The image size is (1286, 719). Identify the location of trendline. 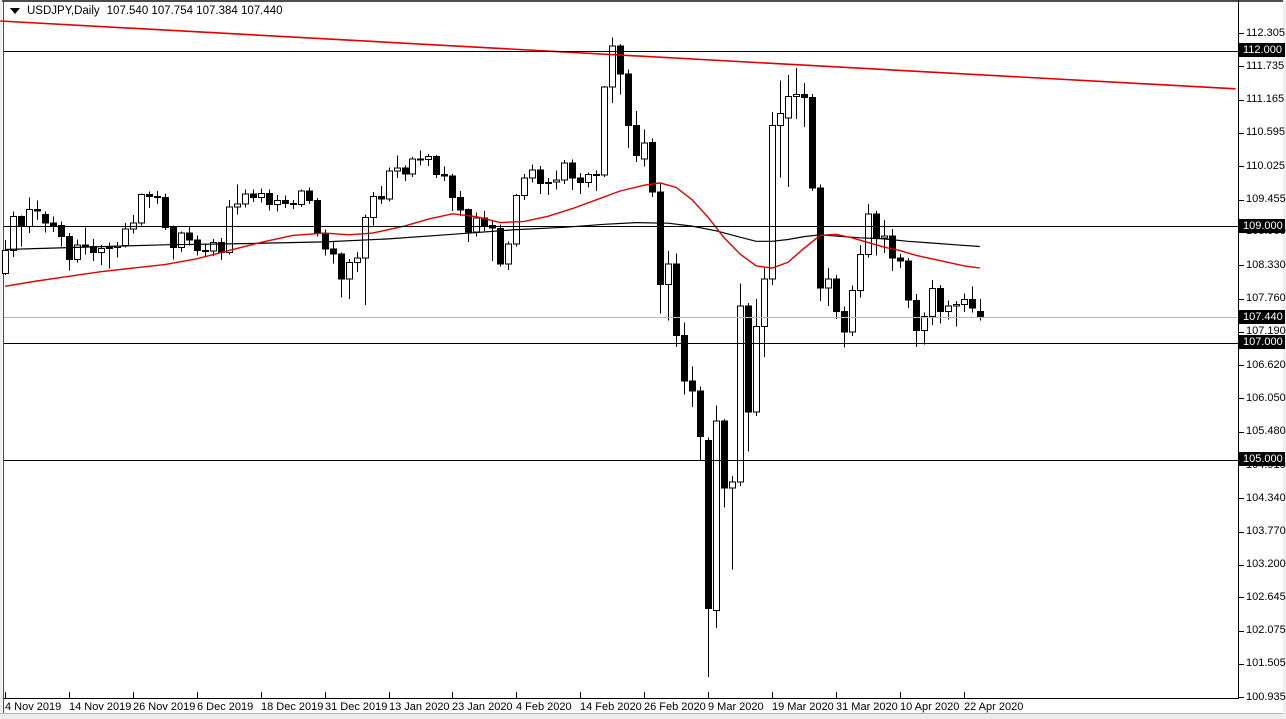
(618, 55).